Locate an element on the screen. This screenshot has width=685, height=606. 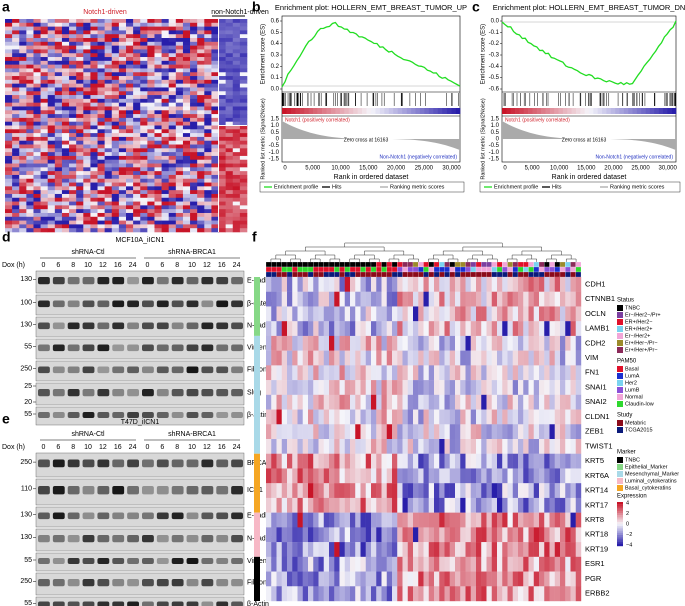
x-tick-label: 30,000 is located at coordinates (668, 169).